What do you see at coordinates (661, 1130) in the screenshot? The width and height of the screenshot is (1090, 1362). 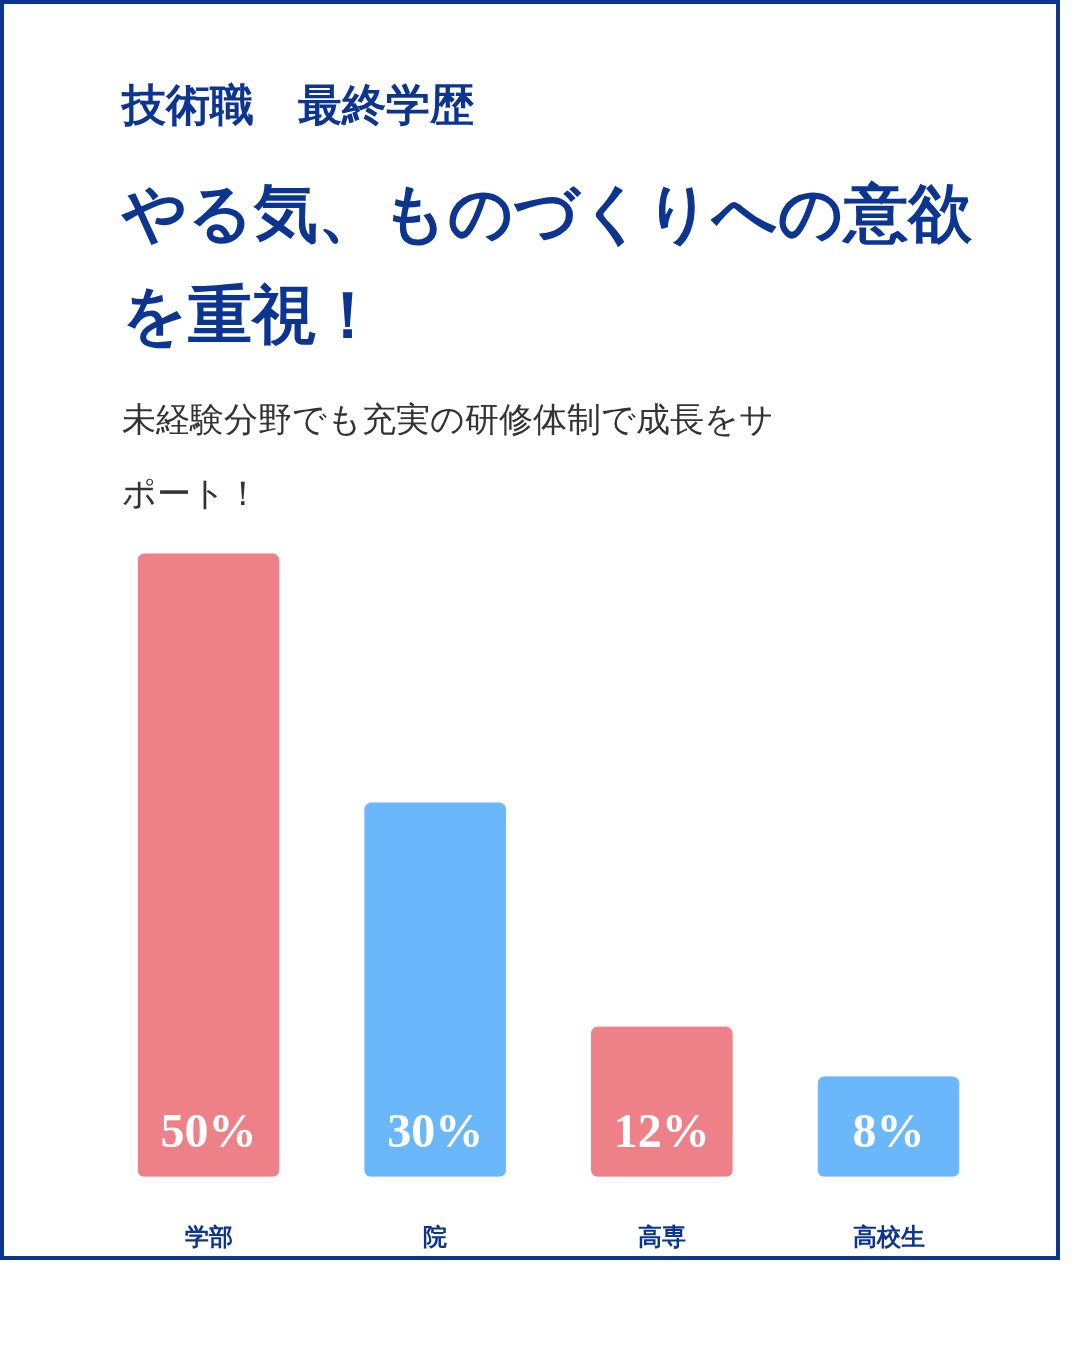 I see `data-label: 12%` at bounding box center [661, 1130].